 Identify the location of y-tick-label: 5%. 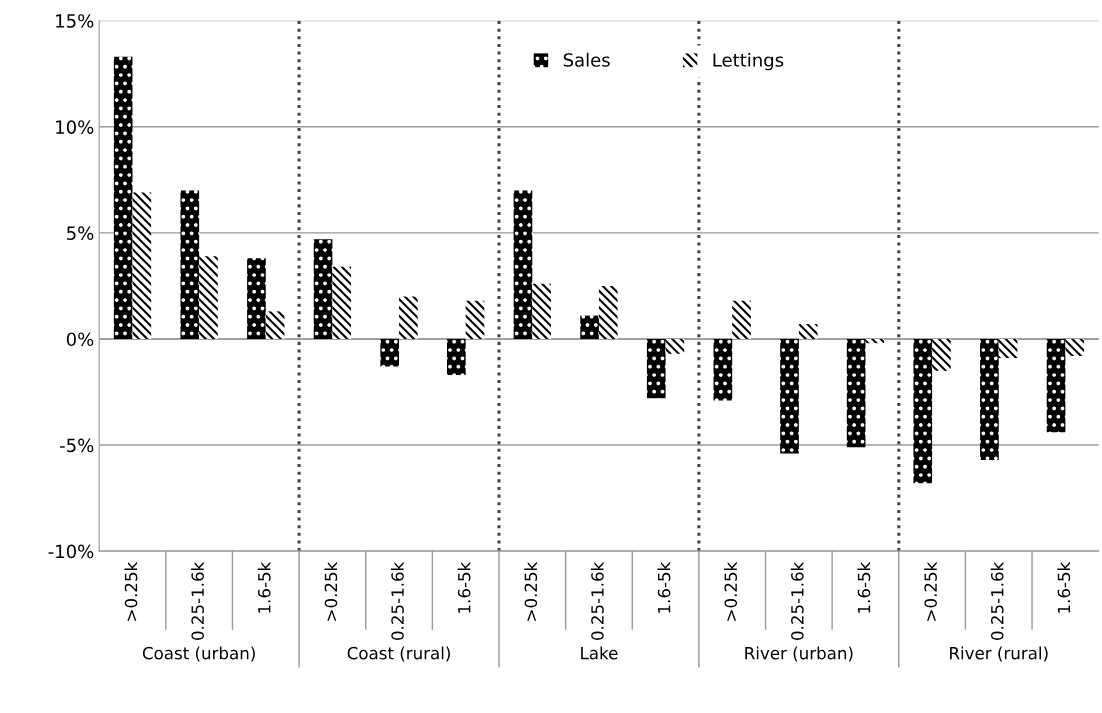
(80, 233).